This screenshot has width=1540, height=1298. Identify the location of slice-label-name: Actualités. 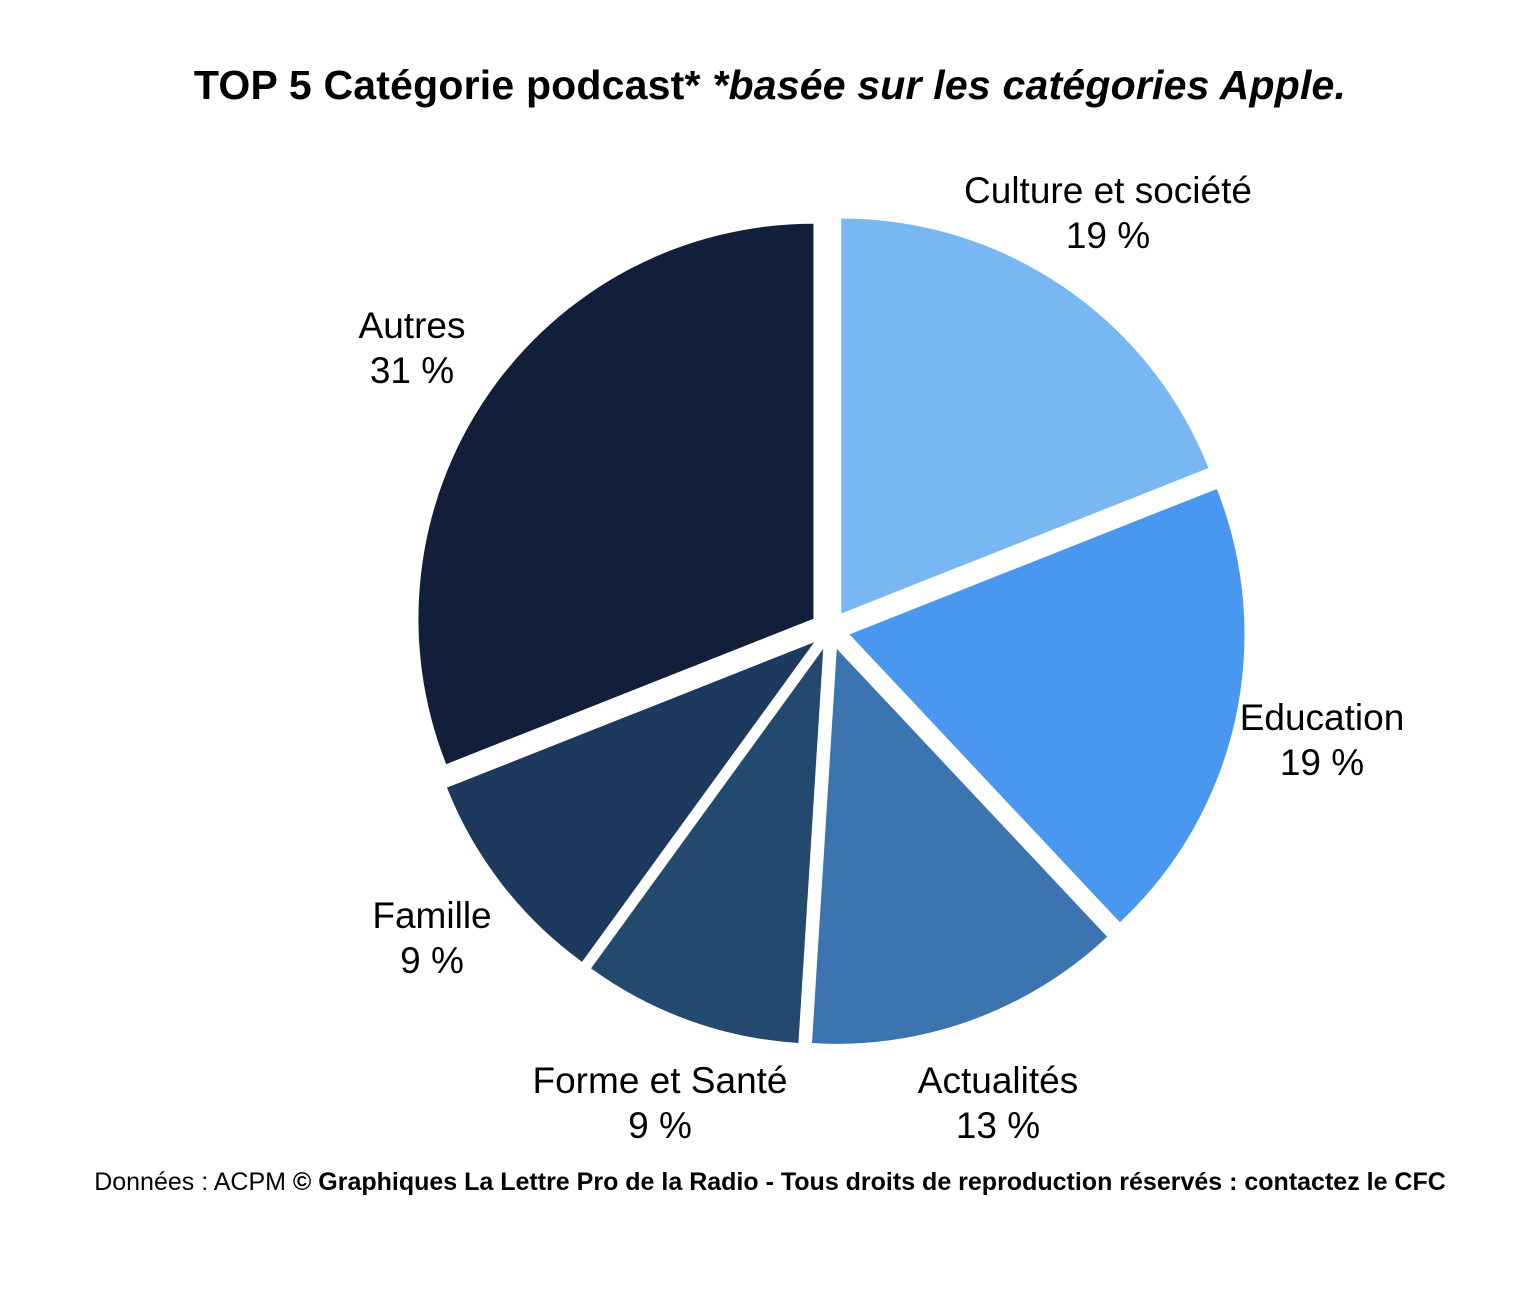
(998, 1080).